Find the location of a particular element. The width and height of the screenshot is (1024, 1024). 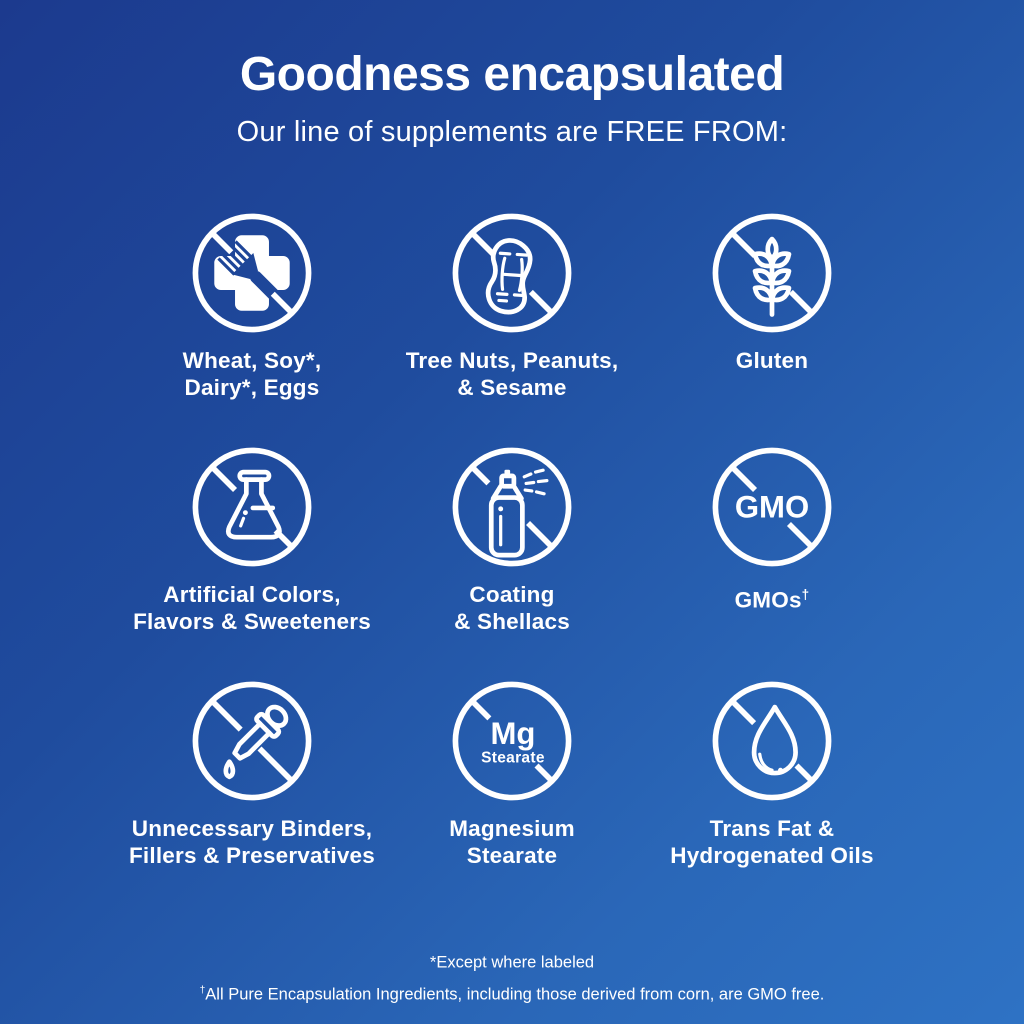

free-from-item-gmos: GMO GMOs† is located at coordinates (772, 538).